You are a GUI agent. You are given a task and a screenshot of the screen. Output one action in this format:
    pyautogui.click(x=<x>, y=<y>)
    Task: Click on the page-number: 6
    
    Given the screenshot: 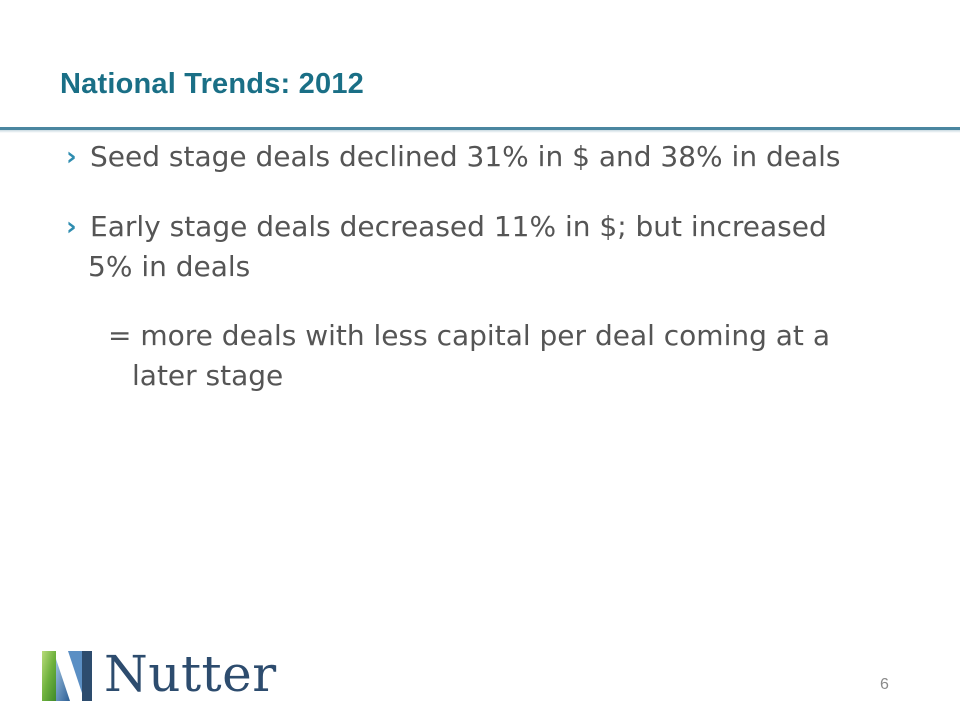 What is the action you would take?
    pyautogui.click(x=884, y=684)
    